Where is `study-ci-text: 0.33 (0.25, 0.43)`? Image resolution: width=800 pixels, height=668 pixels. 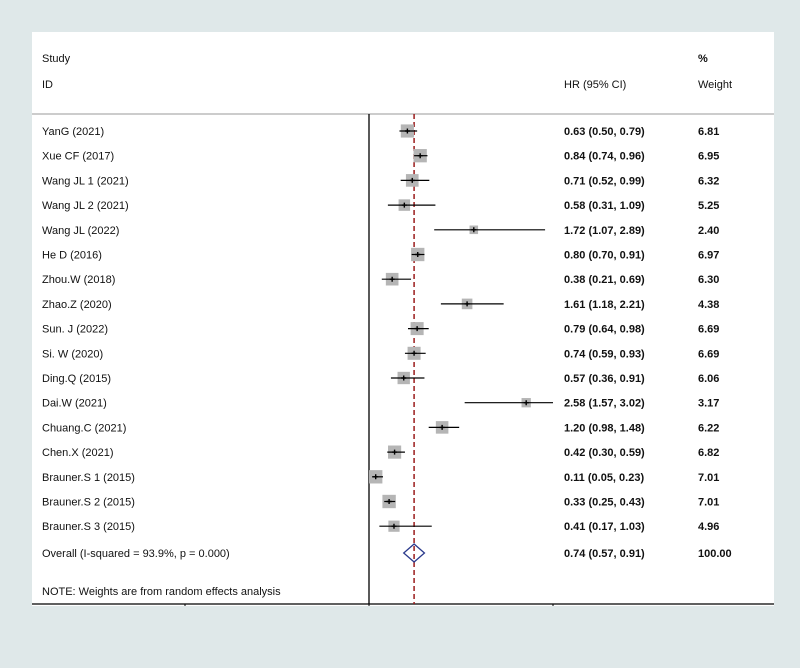 study-ci-text: 0.33 (0.25, 0.43) is located at coordinates (604, 503).